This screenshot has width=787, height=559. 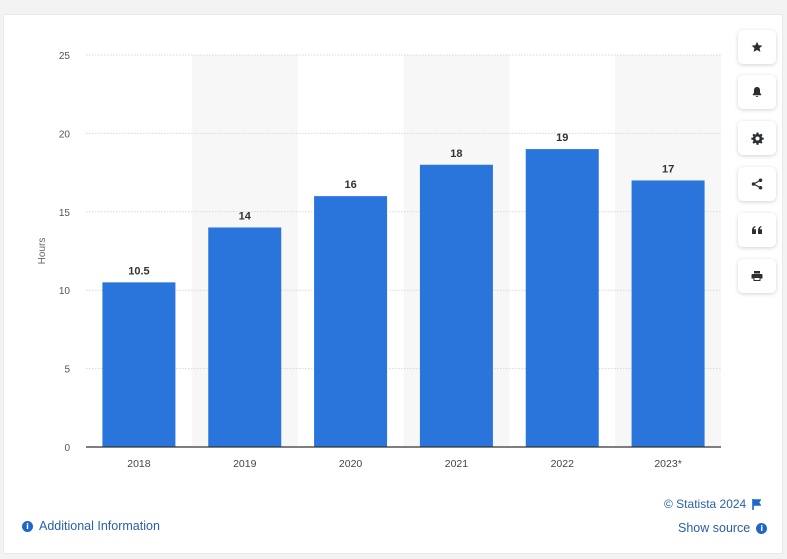 I want to click on x-tick-label: 2018, so click(x=139, y=464).